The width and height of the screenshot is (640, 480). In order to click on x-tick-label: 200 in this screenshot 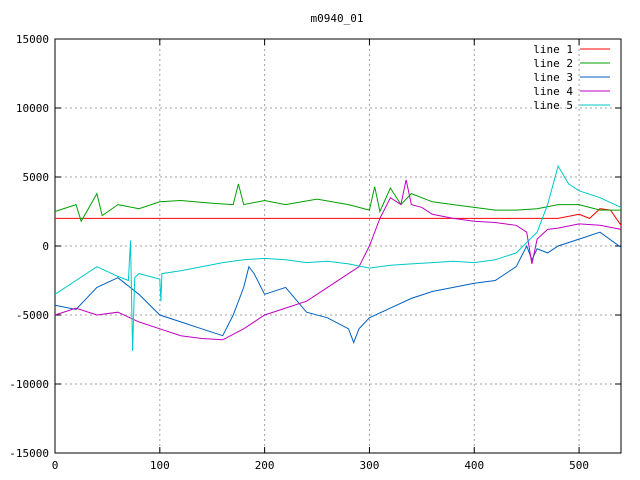, I will do `click(265, 465)`.